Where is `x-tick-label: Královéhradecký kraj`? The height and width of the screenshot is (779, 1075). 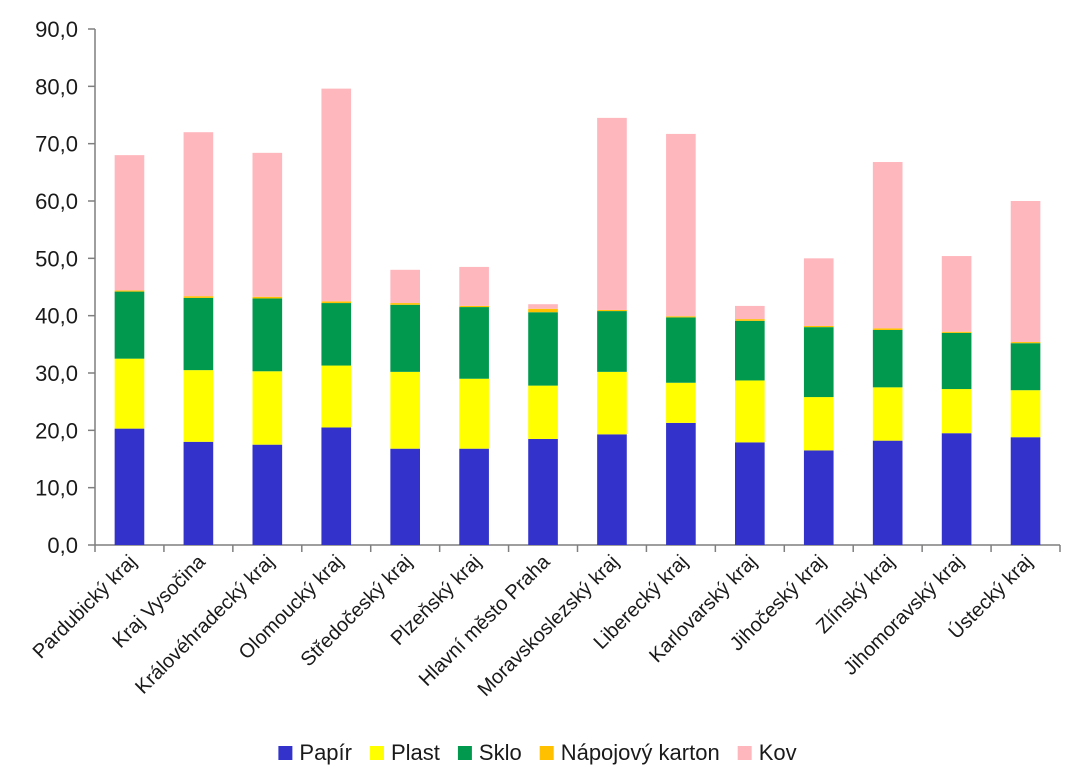 x-tick-label: Královéhradecký kraj is located at coordinates (205, 625).